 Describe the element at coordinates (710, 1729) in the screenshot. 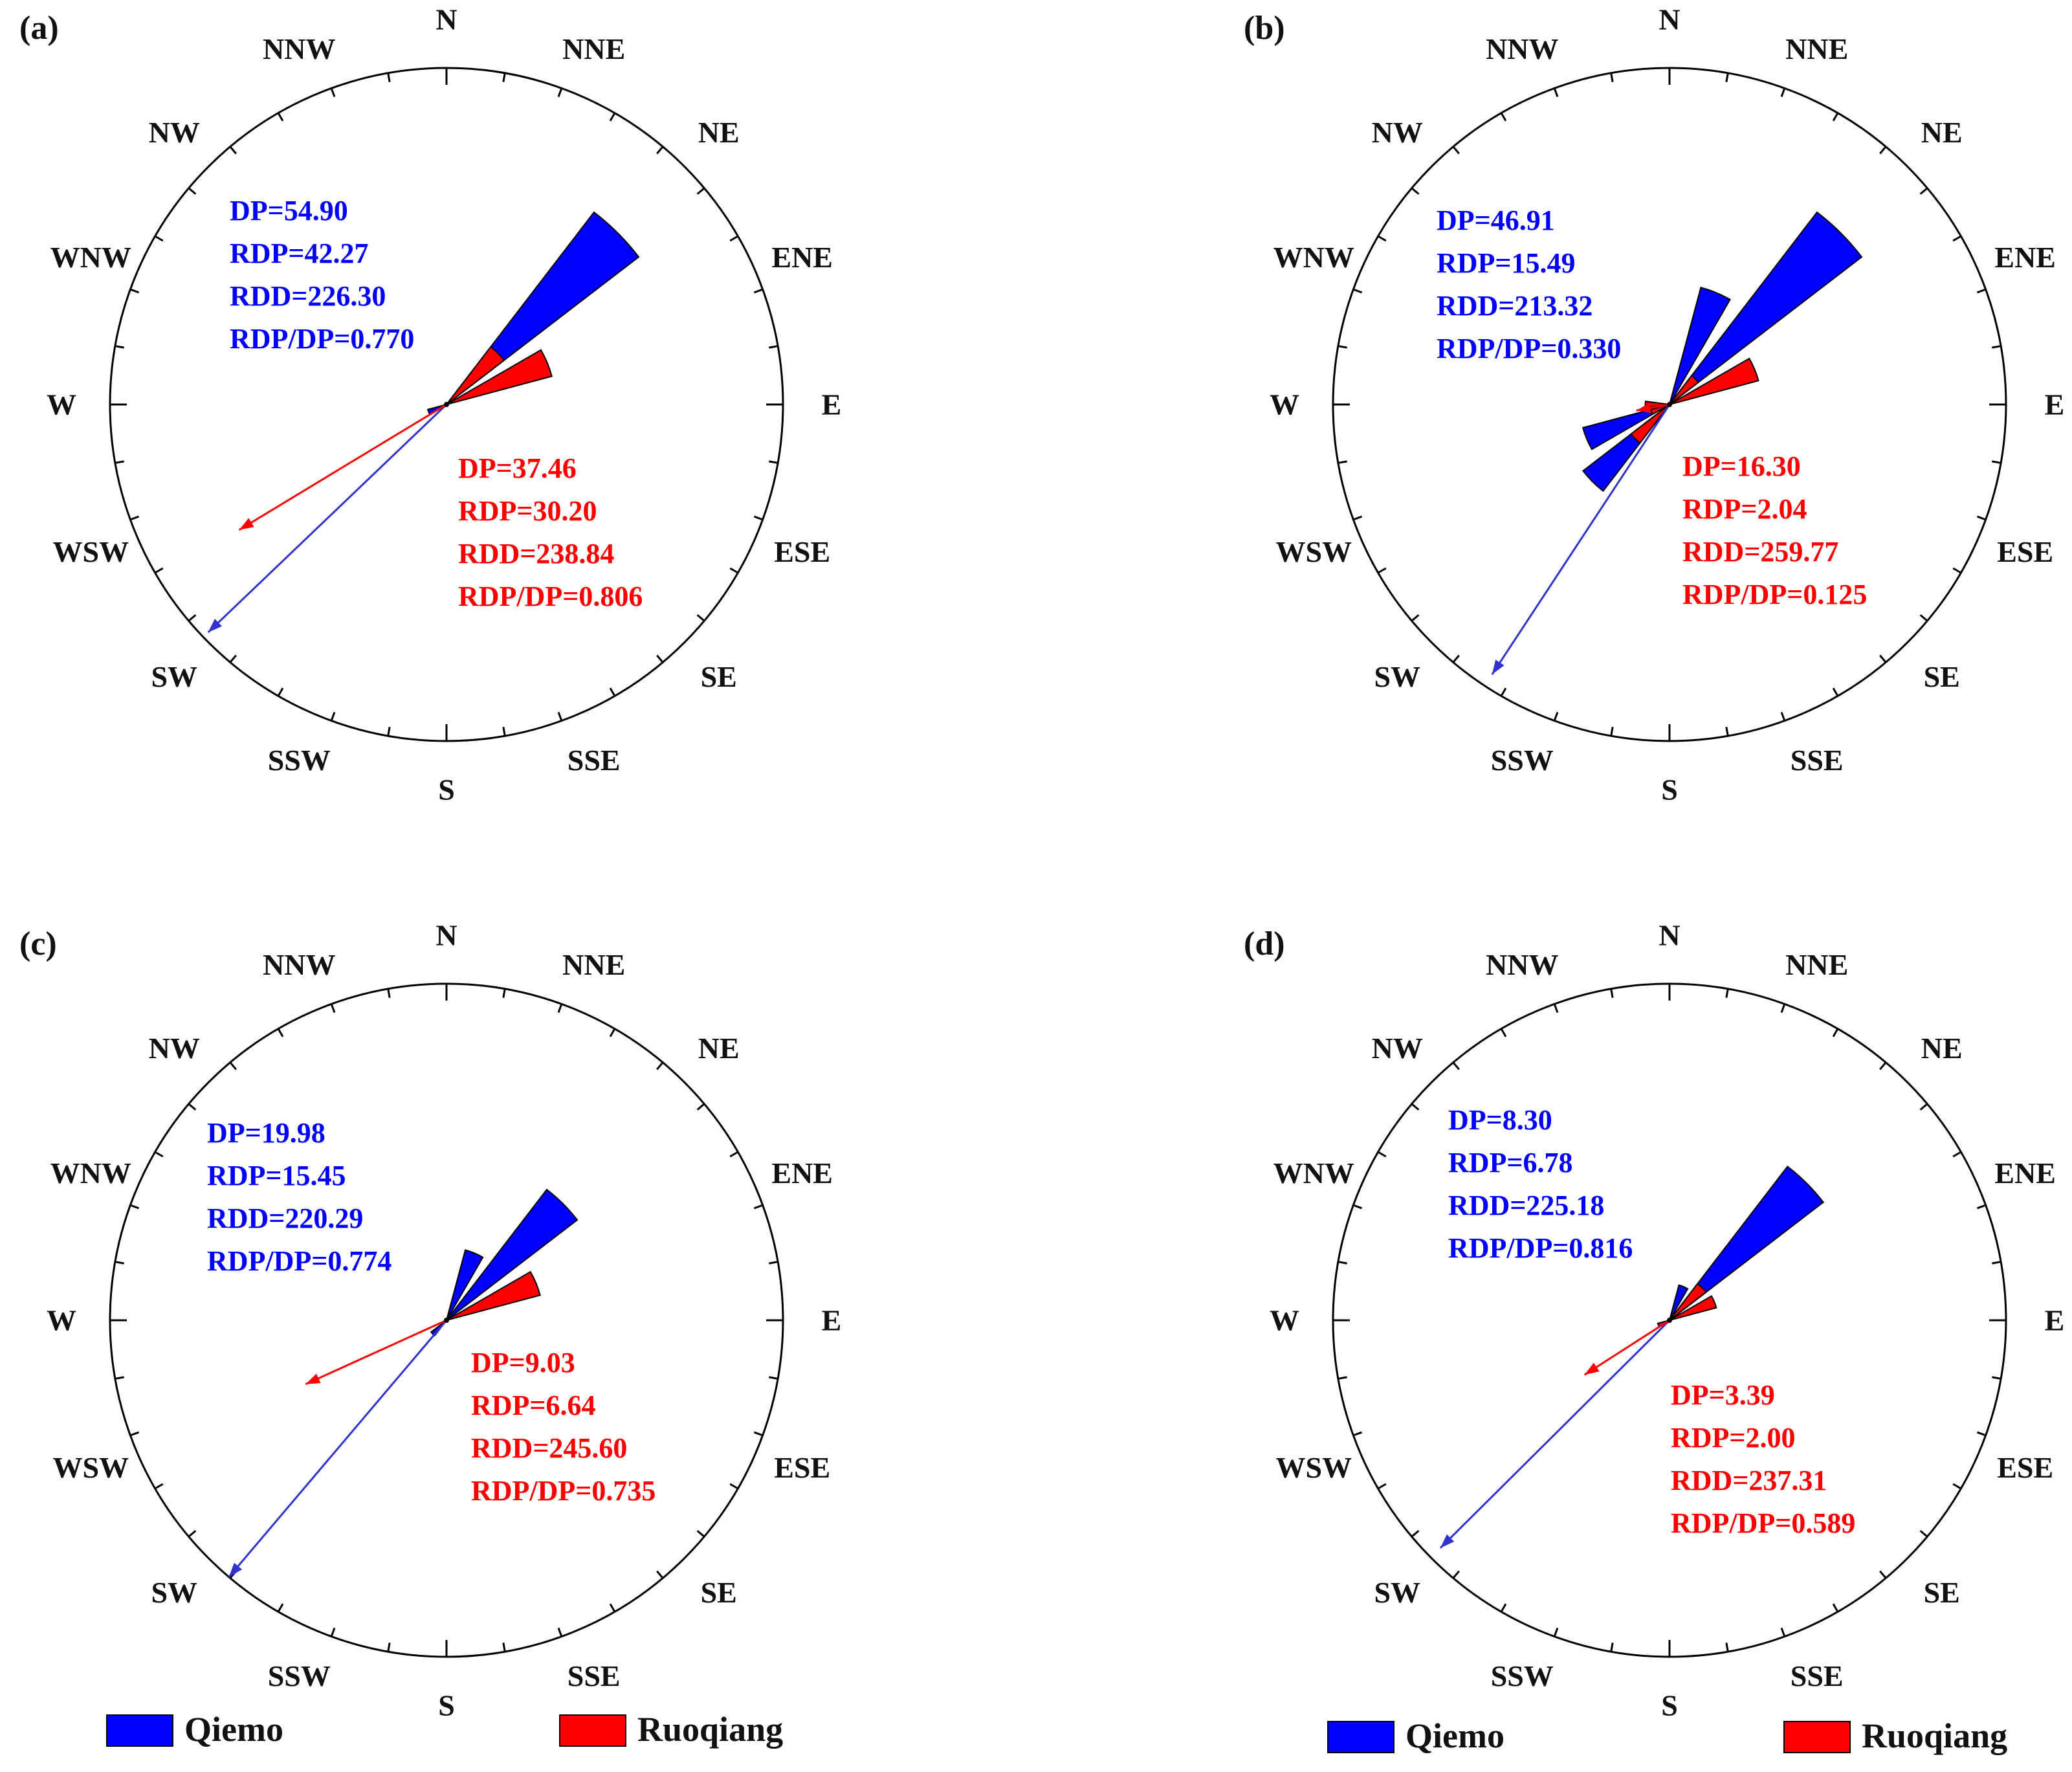

I see `legend-label-ruoqiang: Ruoqiang` at that location.